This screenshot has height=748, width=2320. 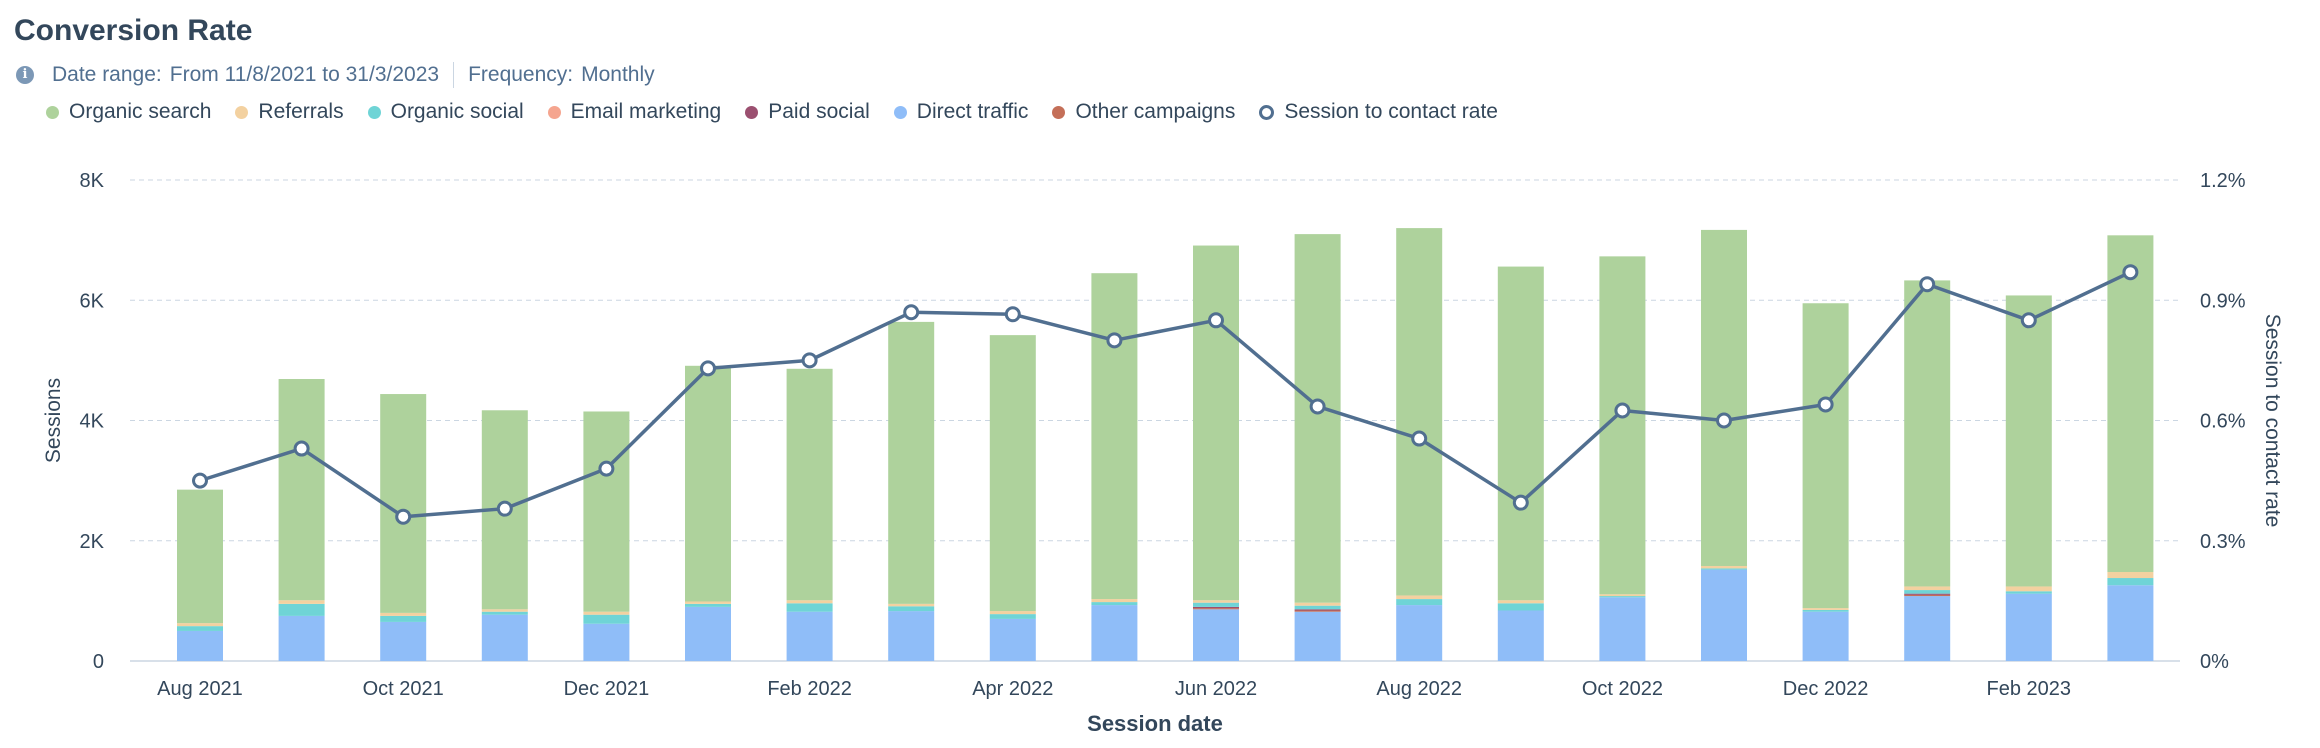 What do you see at coordinates (2214, 662) in the screenshot?
I see `y2-tick-label: 0%` at bounding box center [2214, 662].